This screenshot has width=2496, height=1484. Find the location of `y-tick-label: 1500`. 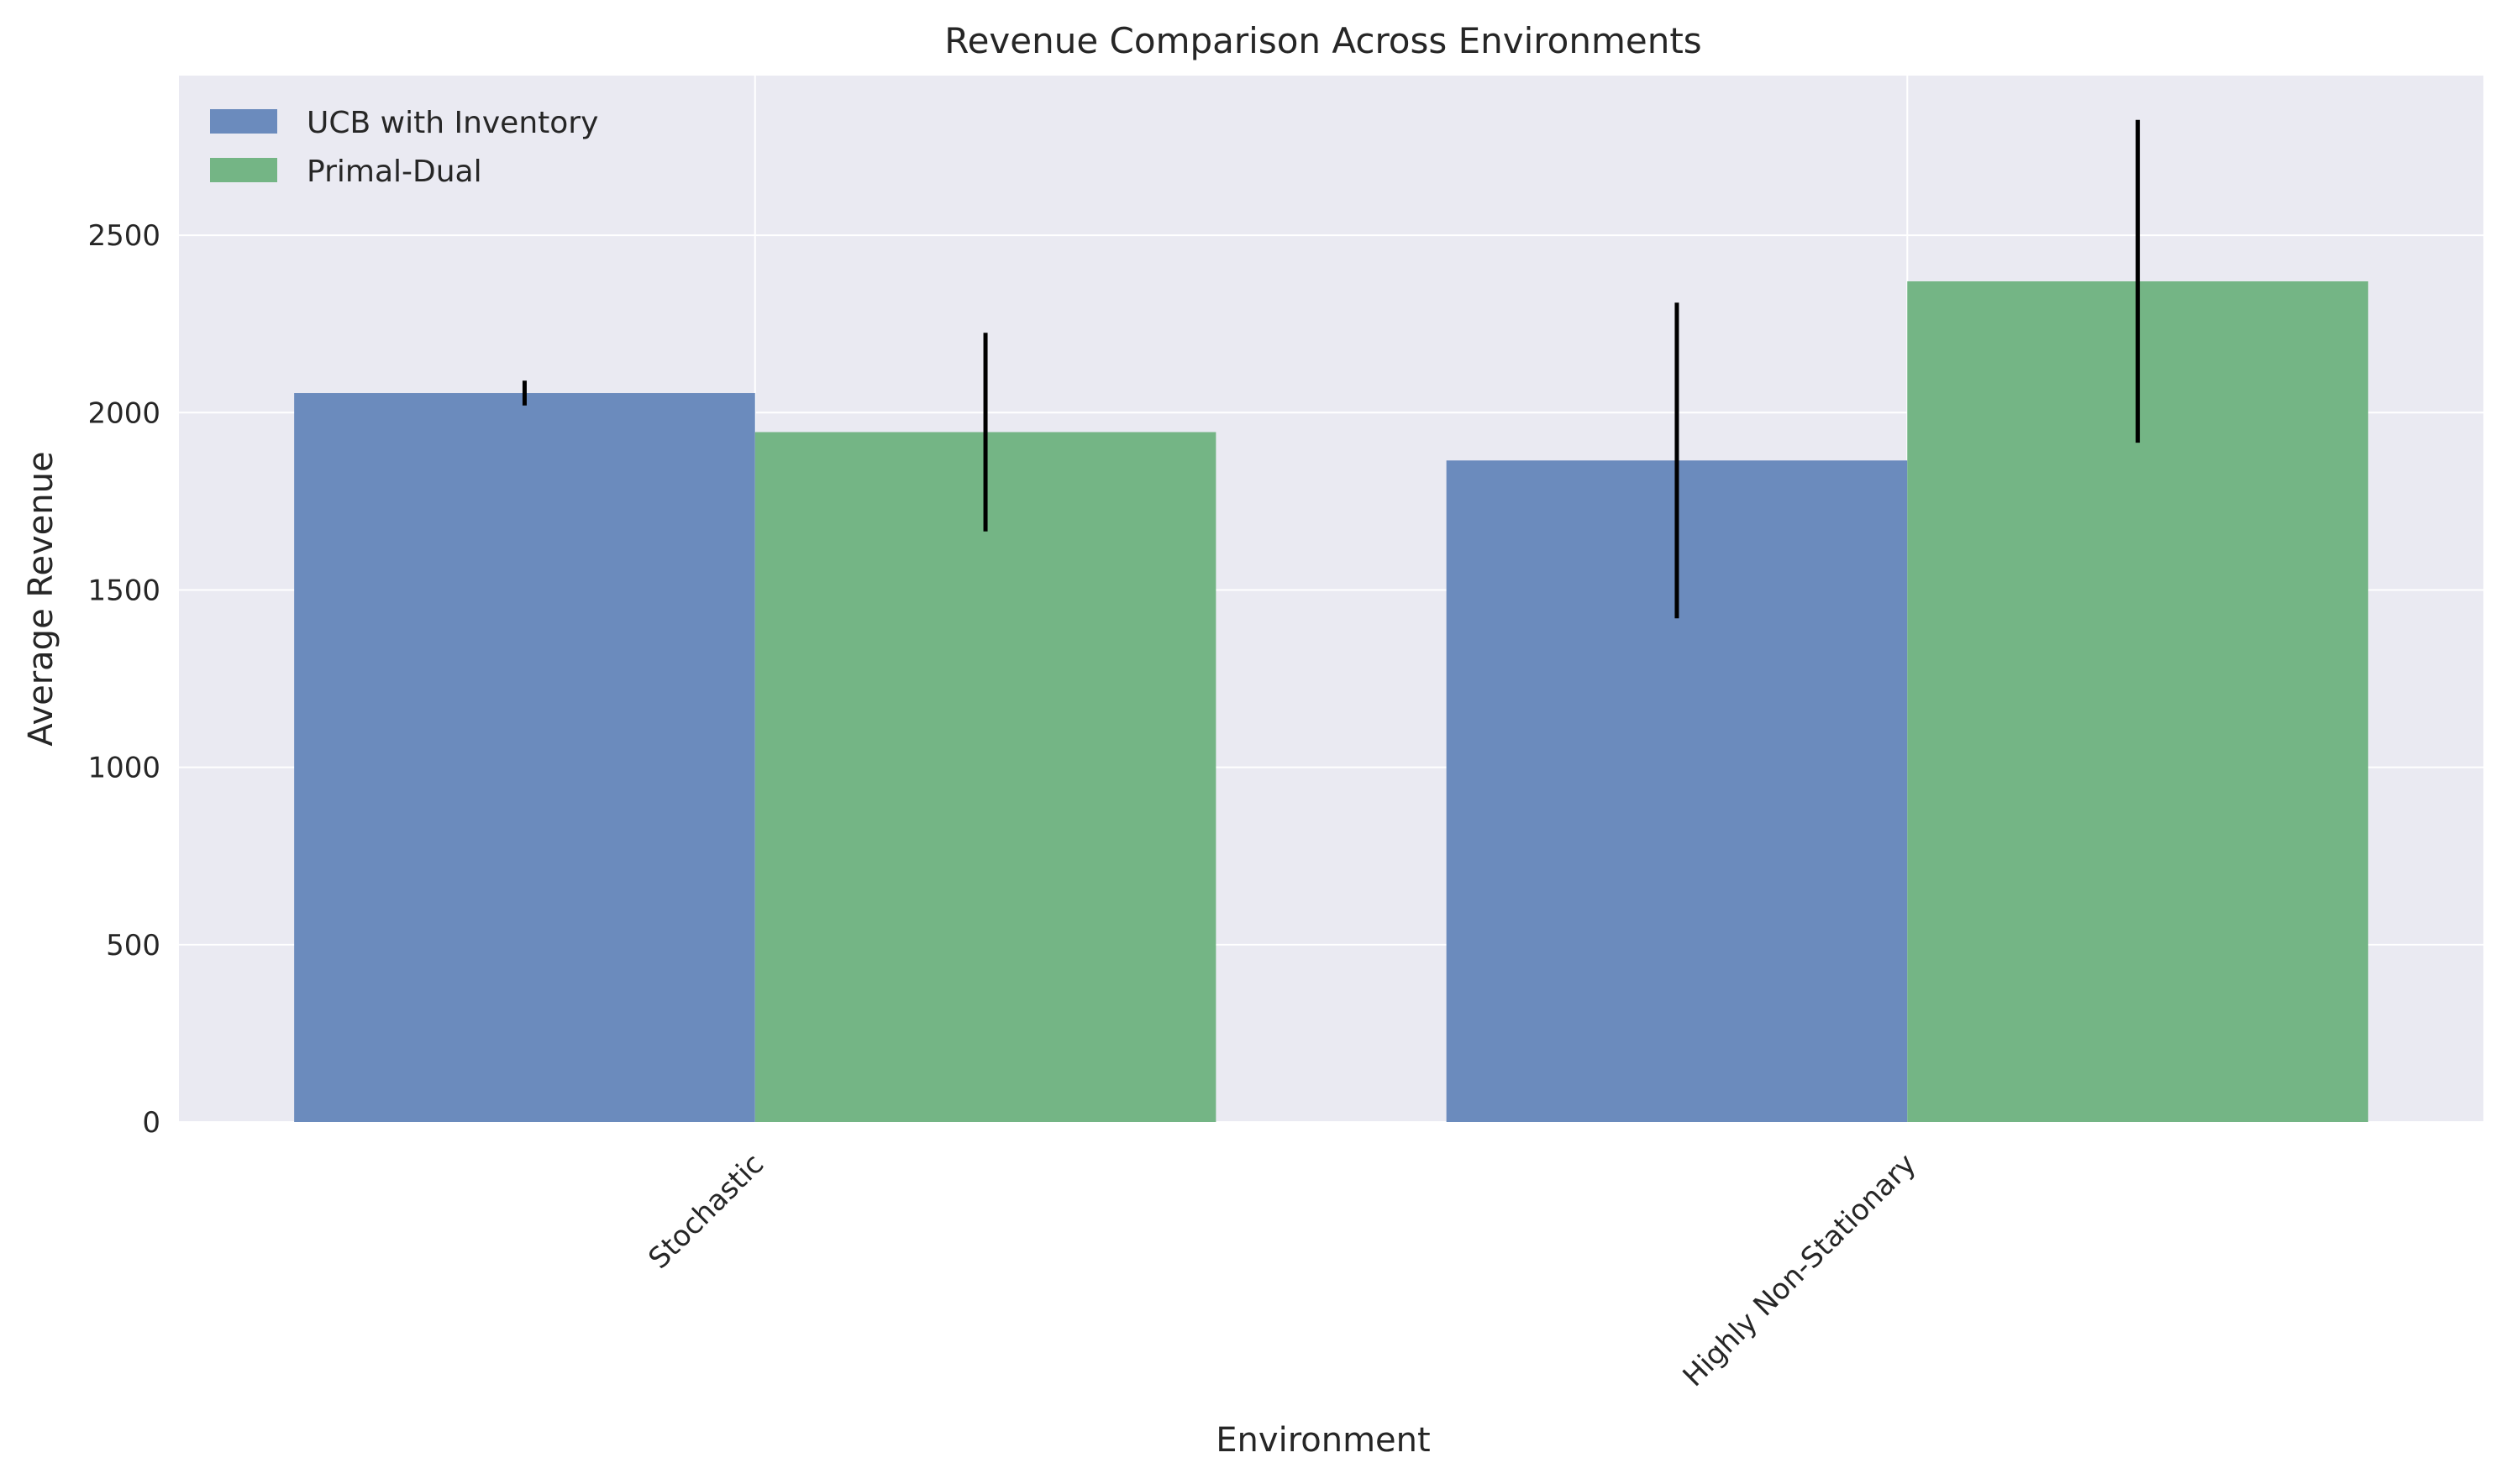

y-tick-label: 1500 is located at coordinates (124, 591).